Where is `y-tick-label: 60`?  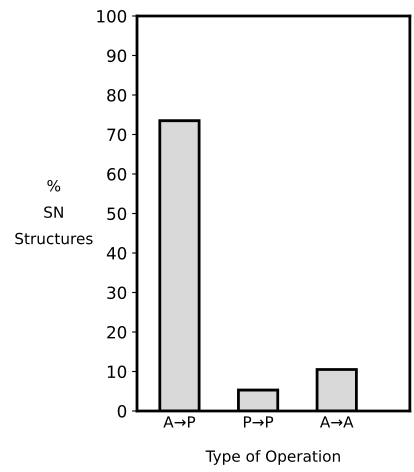
y-tick-label: 60 is located at coordinates (116, 174).